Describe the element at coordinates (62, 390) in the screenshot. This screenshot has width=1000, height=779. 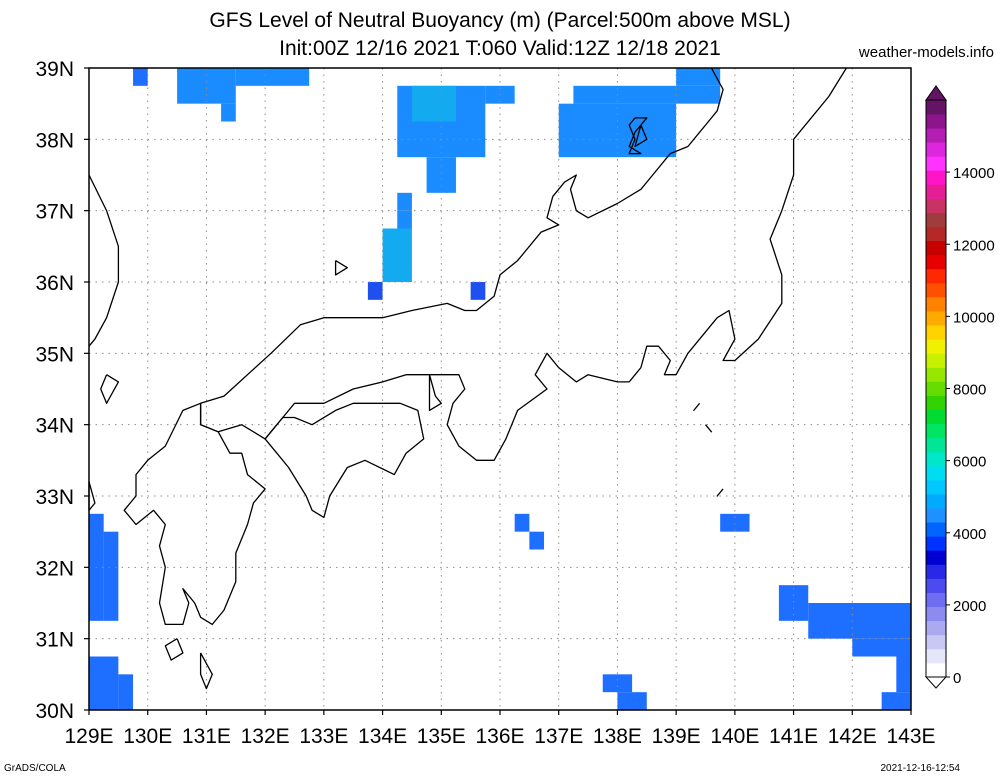
I see `y-tick-layer: 30N 31N 32N 33N 34N 35N 36N 37N 38N 39N` at that location.